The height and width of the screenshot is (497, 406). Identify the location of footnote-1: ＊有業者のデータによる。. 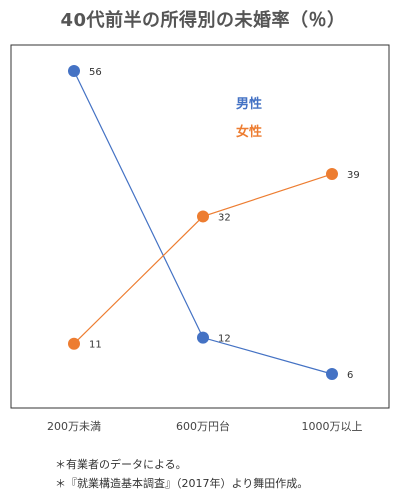
(121, 464).